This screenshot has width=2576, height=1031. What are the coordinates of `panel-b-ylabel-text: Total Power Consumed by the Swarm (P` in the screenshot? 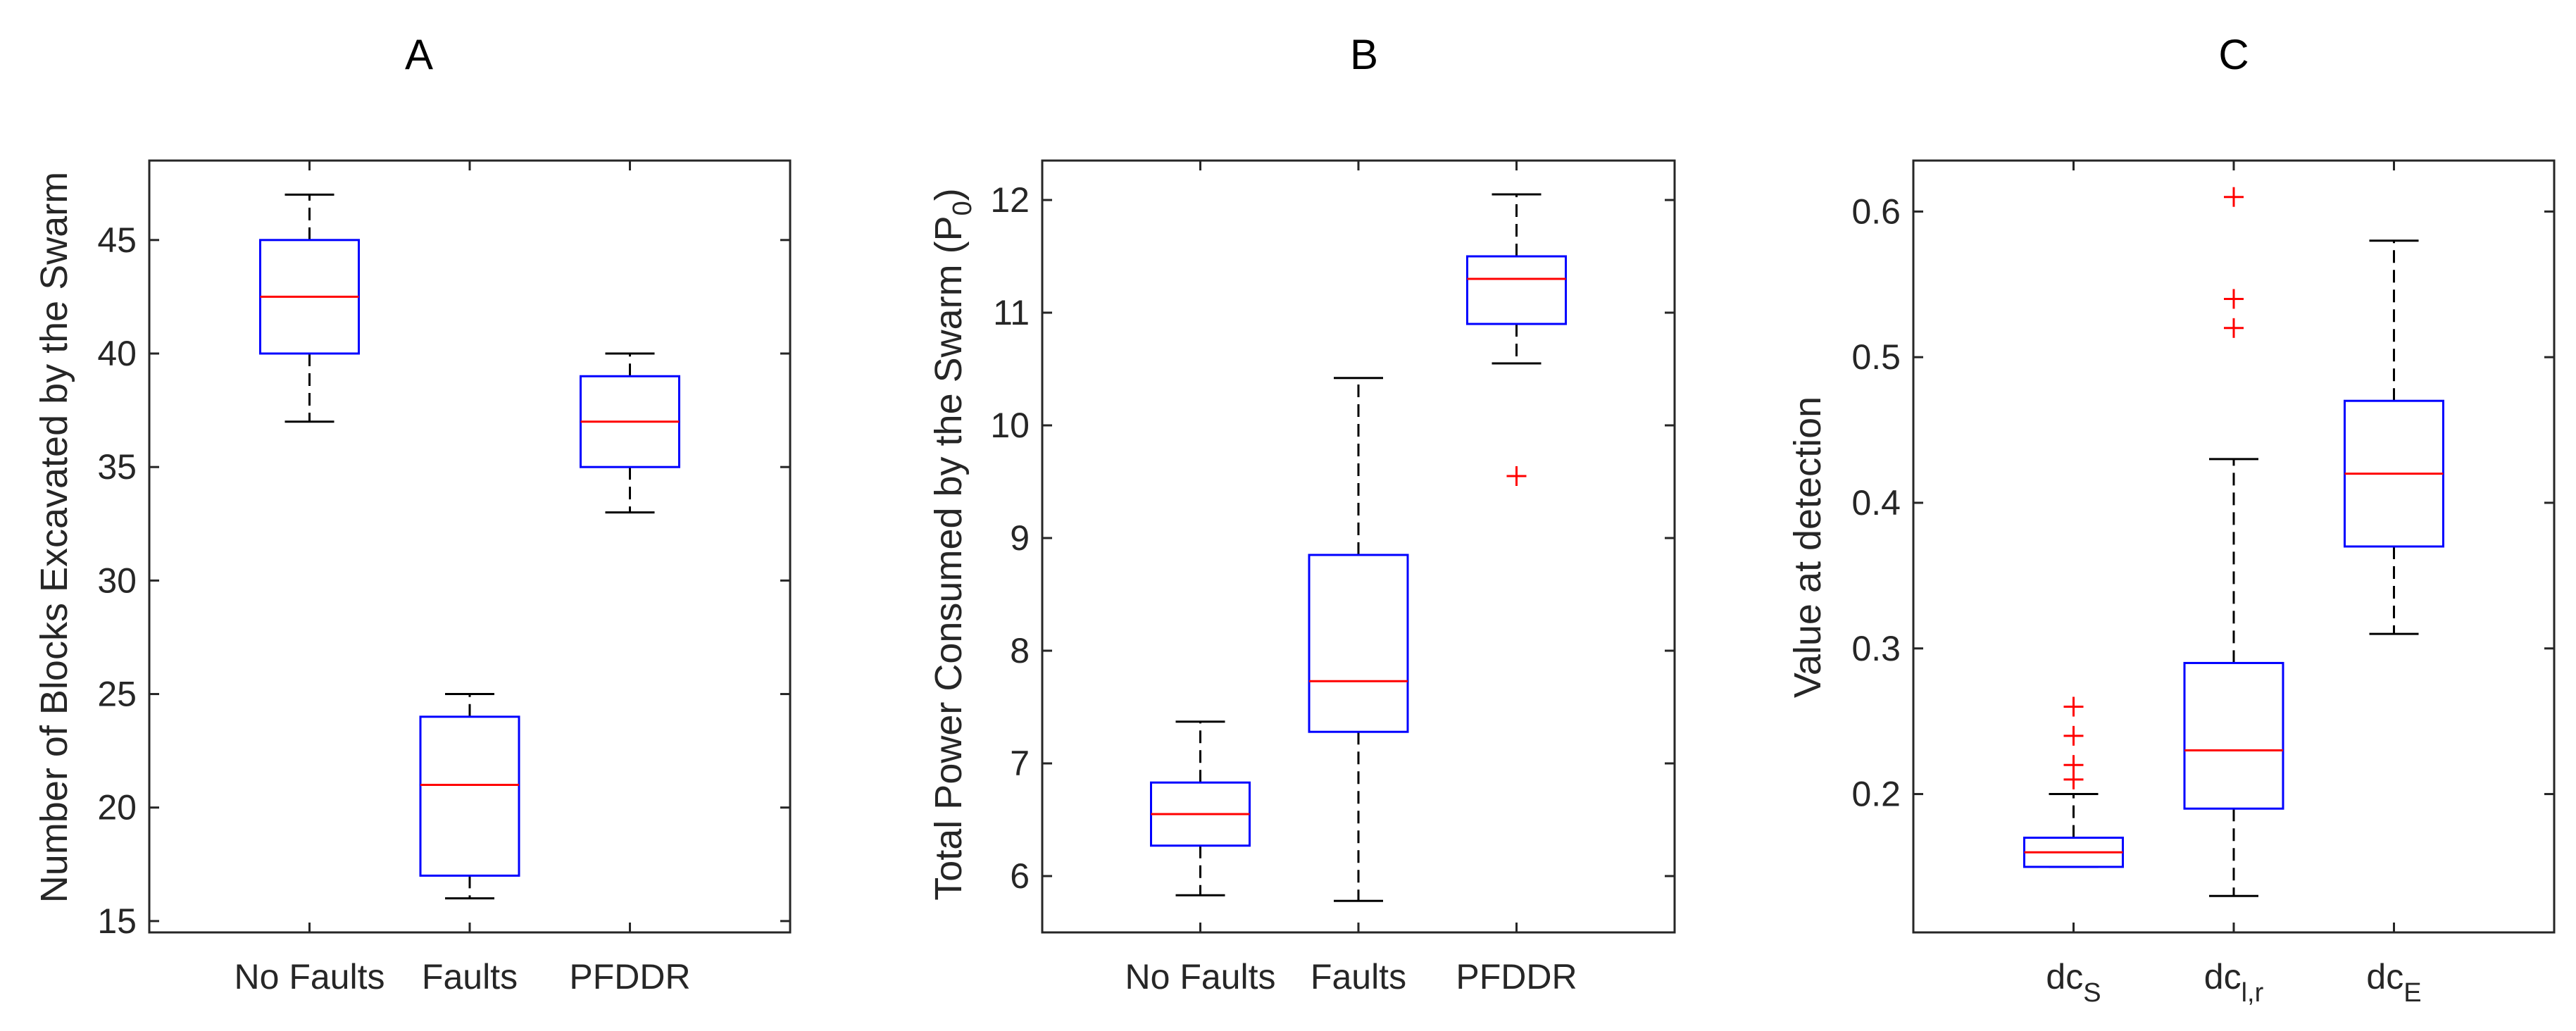 It's located at (948, 557).